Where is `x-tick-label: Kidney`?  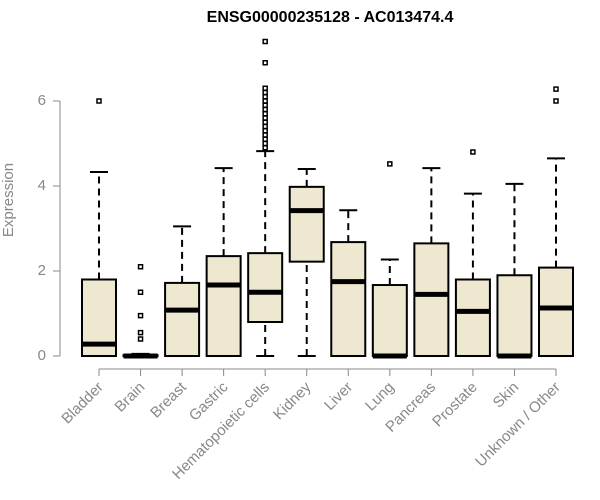
x-tick-label: Kidney is located at coordinates (292, 400).